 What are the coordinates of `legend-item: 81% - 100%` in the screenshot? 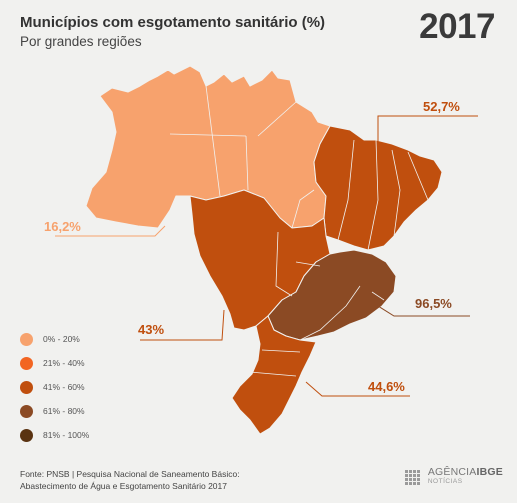 It's located at (54, 435).